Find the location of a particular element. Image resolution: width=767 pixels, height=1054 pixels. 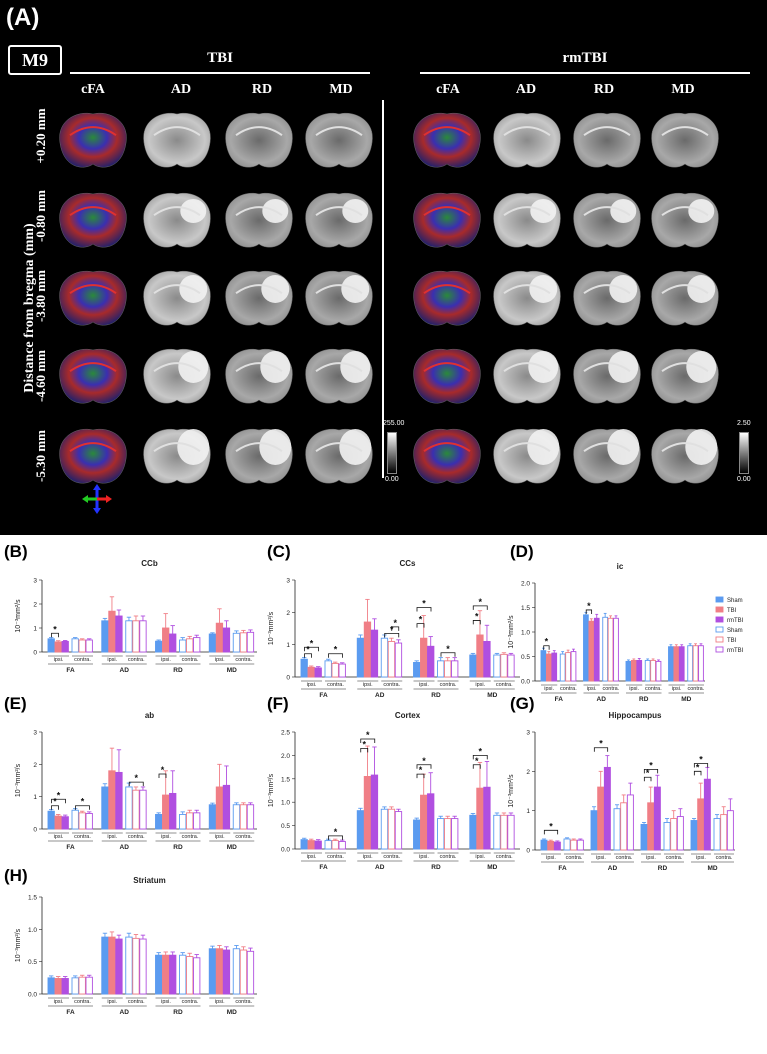

y-tick-label: 0 is located at coordinates (528, 851).